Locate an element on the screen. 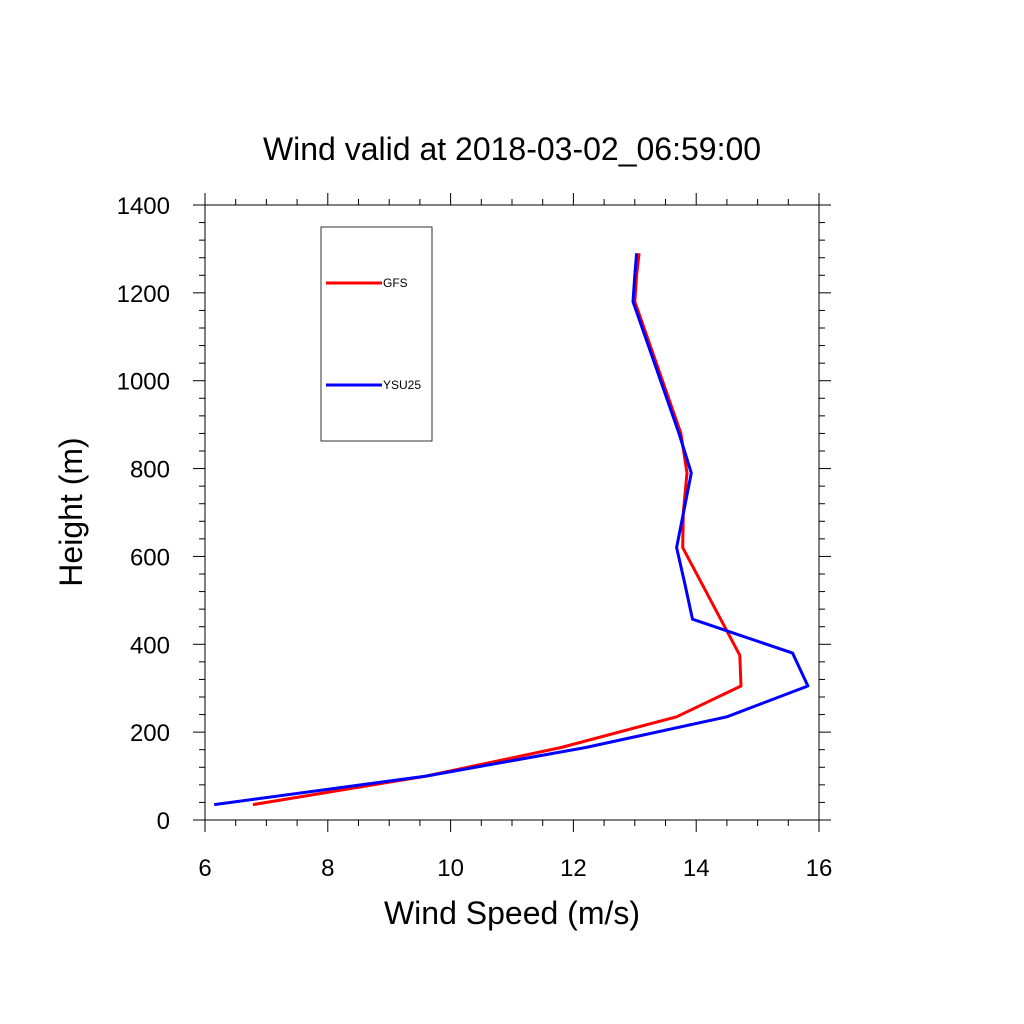  x-tick-label: 6 is located at coordinates (204, 868).